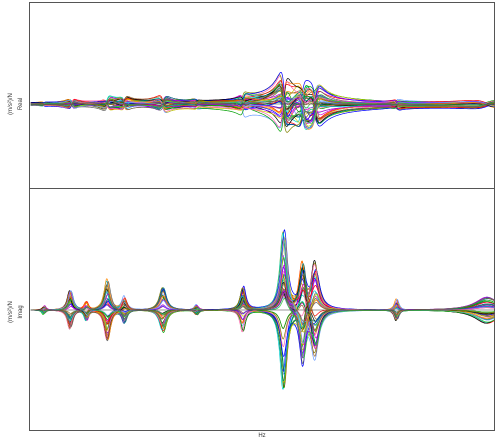 The height and width of the screenshot is (439, 496). I want to click on real-component-group: Real, so click(21, 104).